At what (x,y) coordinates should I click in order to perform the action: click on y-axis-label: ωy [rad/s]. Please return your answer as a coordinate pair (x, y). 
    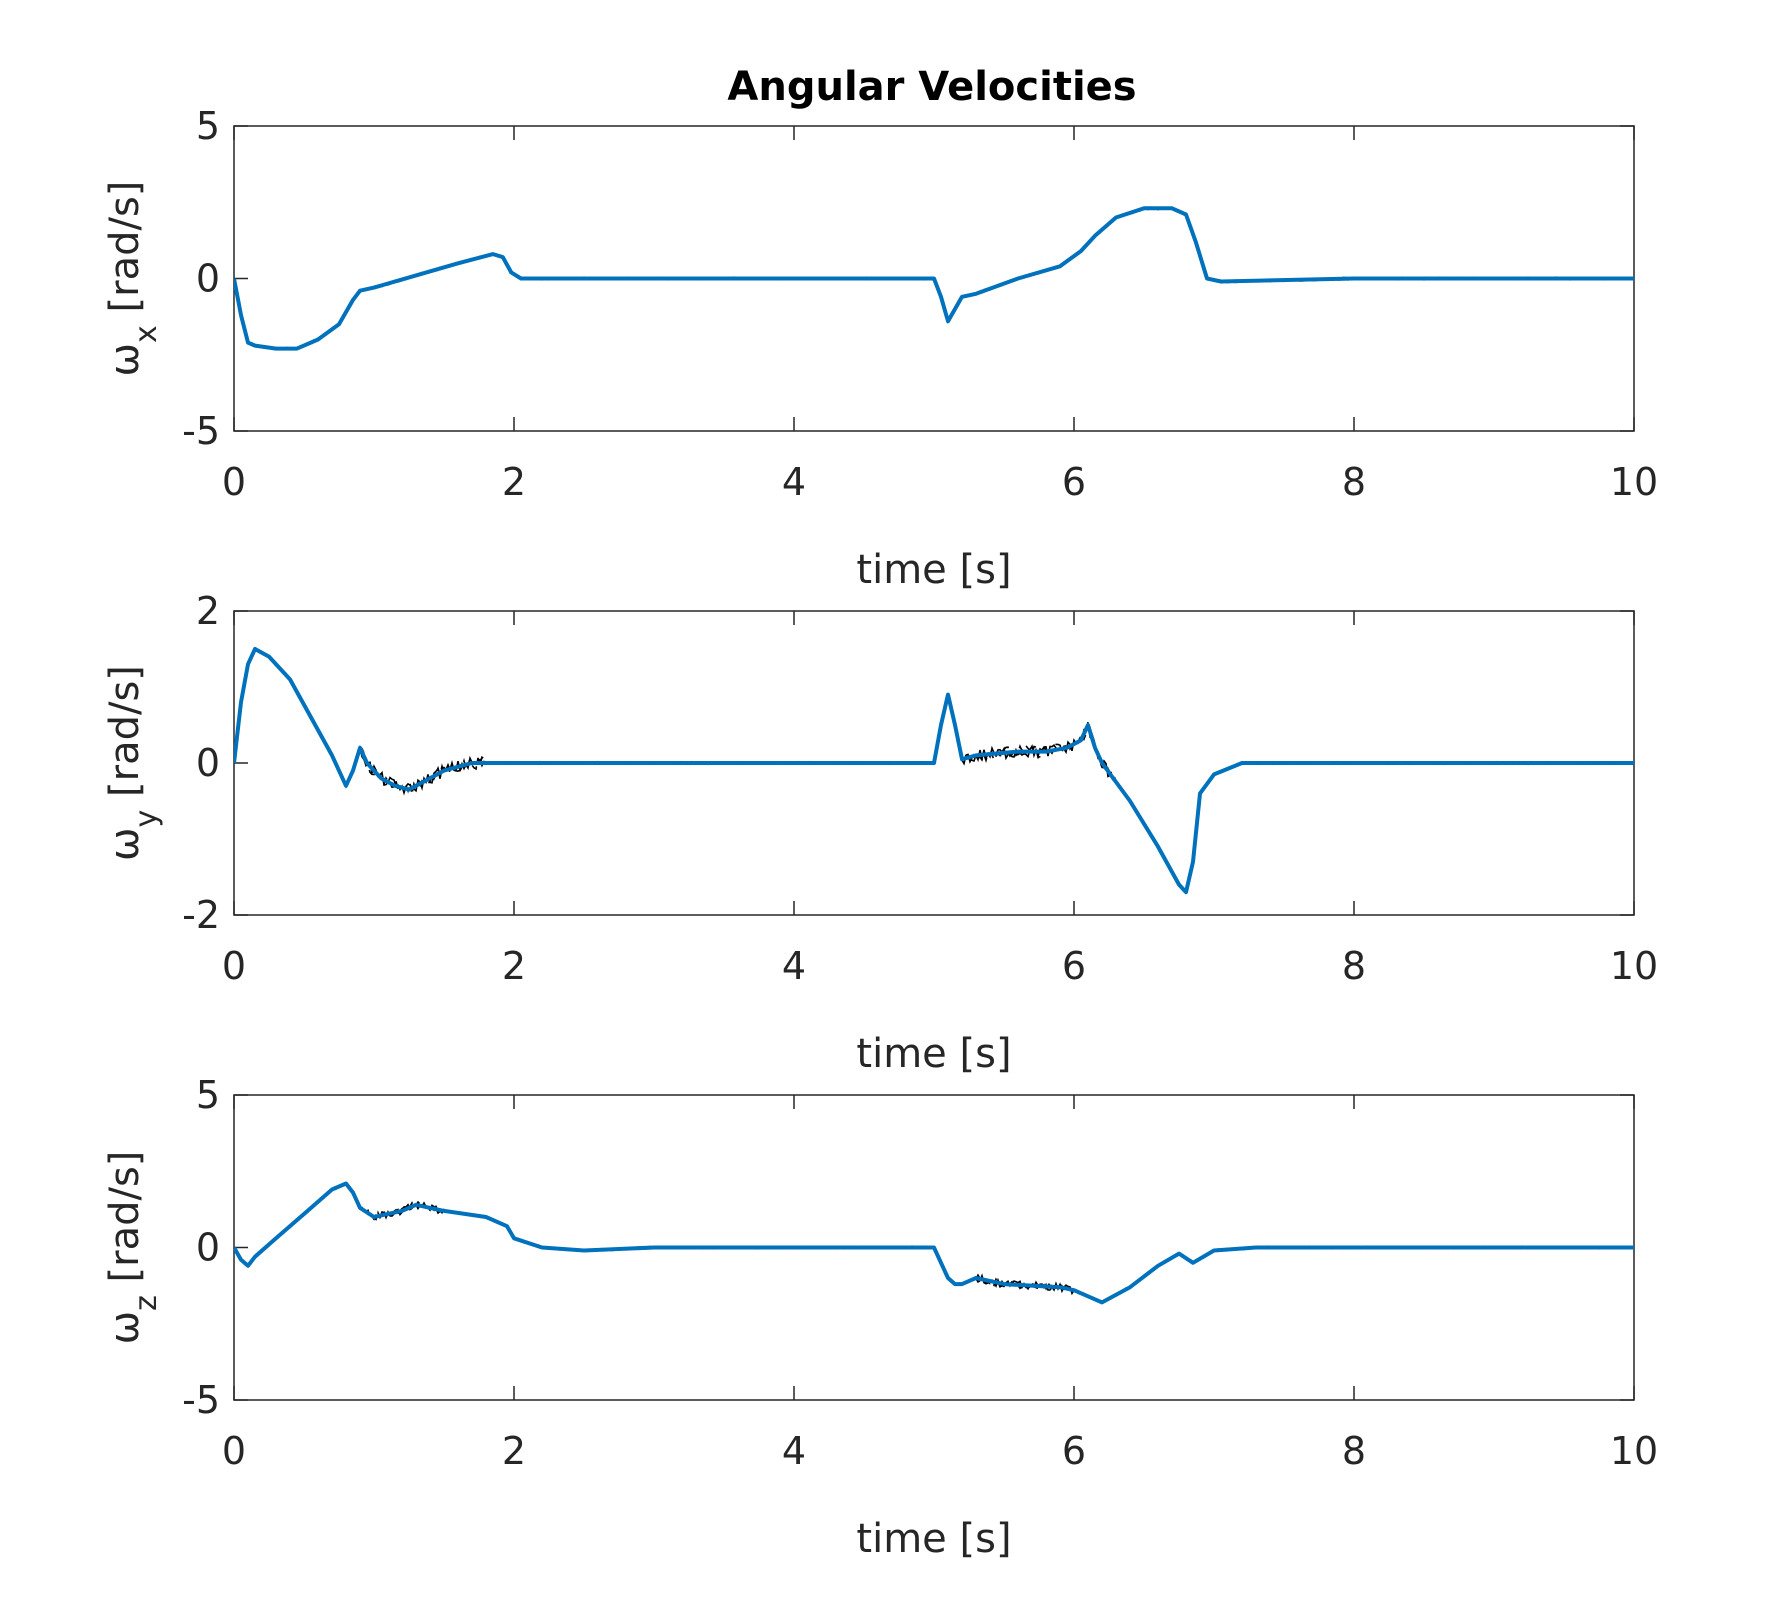
    Looking at the image, I should click on (133, 763).